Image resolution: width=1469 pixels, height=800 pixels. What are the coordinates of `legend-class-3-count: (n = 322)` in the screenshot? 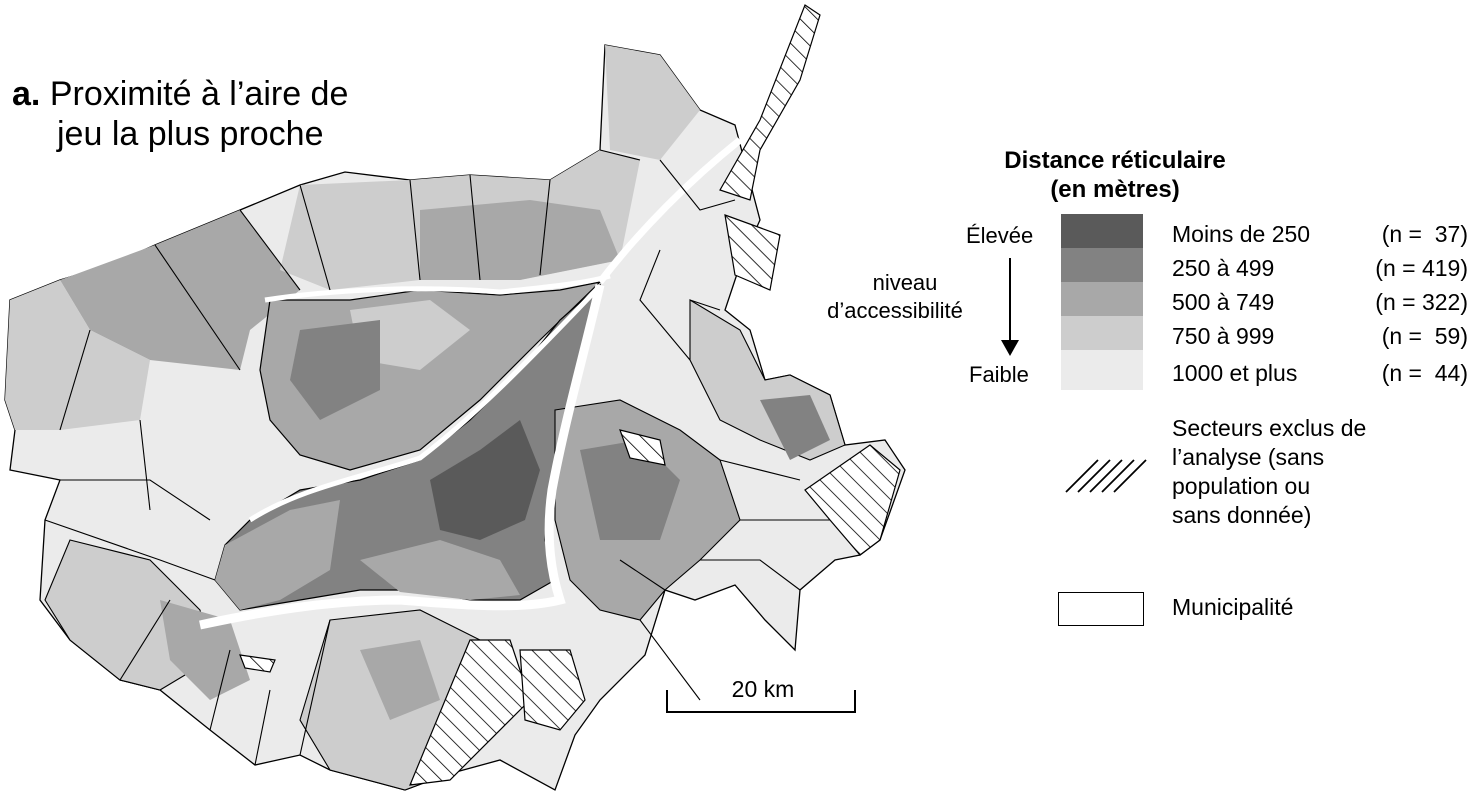 It's located at (1421, 302).